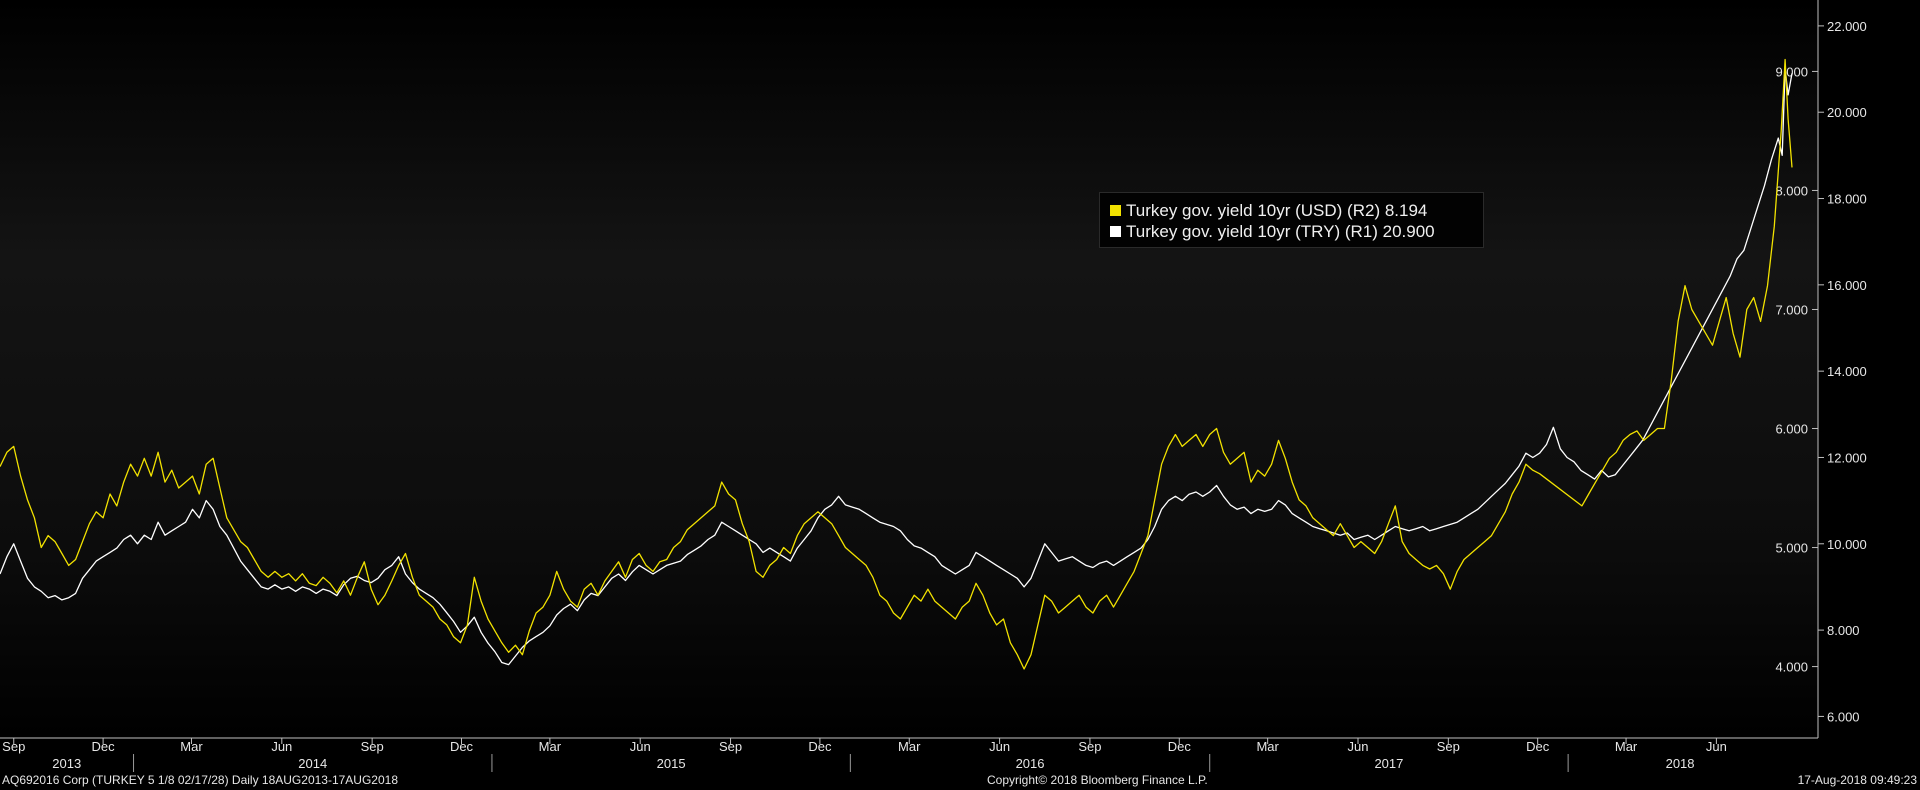 The height and width of the screenshot is (790, 1920). What do you see at coordinates (1791, 309) in the screenshot?
I see `r2-tick-label: 7.000` at bounding box center [1791, 309].